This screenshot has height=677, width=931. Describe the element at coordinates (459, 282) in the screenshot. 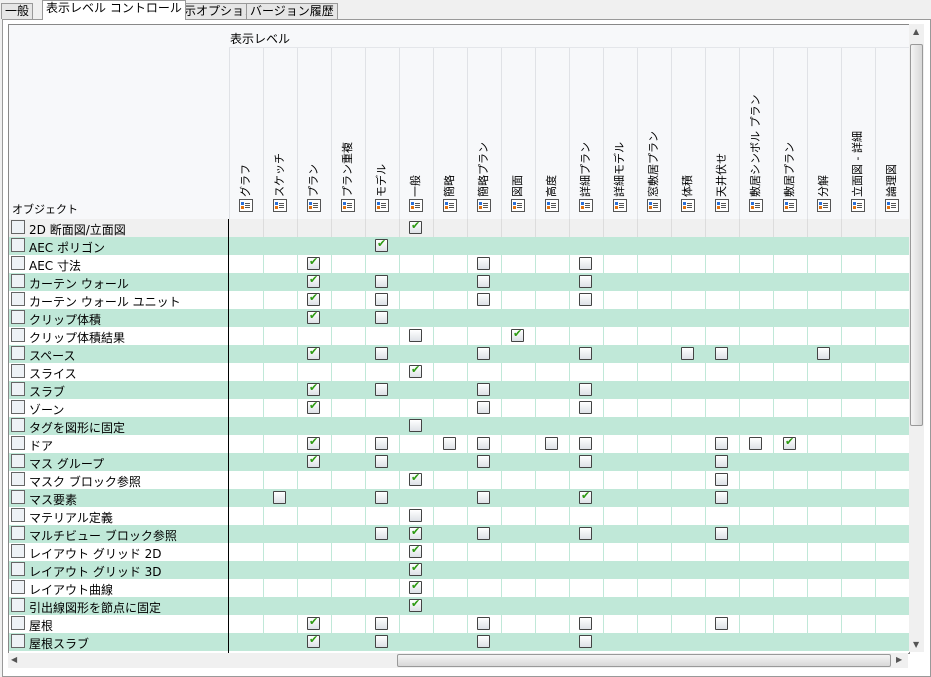

I see `table-row: カーテン ウォール` at that location.